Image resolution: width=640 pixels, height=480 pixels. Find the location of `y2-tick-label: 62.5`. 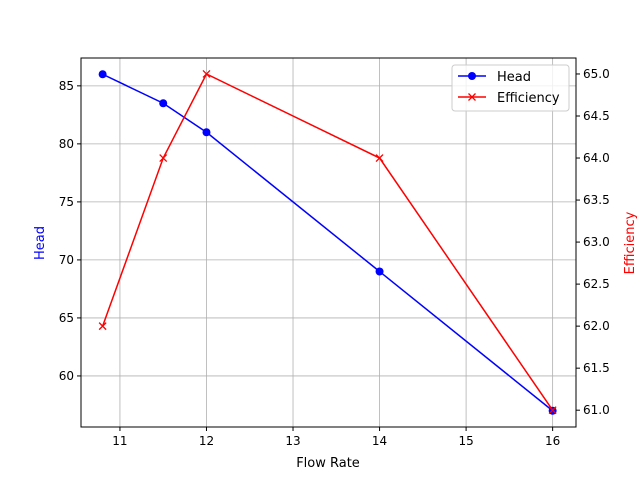

y2-tick-label: 62.5 is located at coordinates (596, 284).